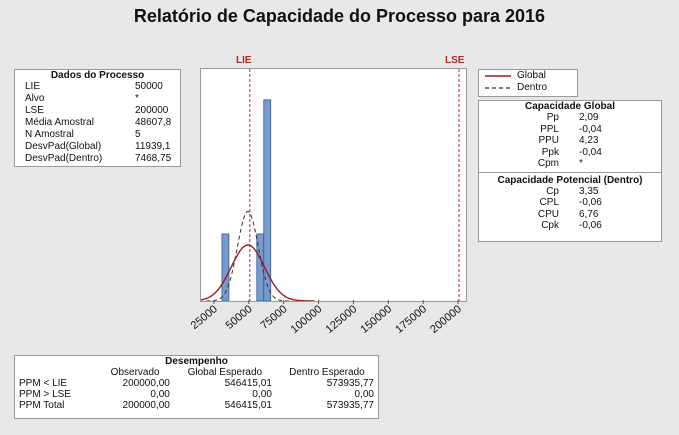 The image size is (679, 435). What do you see at coordinates (570, 226) in the screenshot?
I see `potential-capability-row: Cpk -0,06` at bounding box center [570, 226].